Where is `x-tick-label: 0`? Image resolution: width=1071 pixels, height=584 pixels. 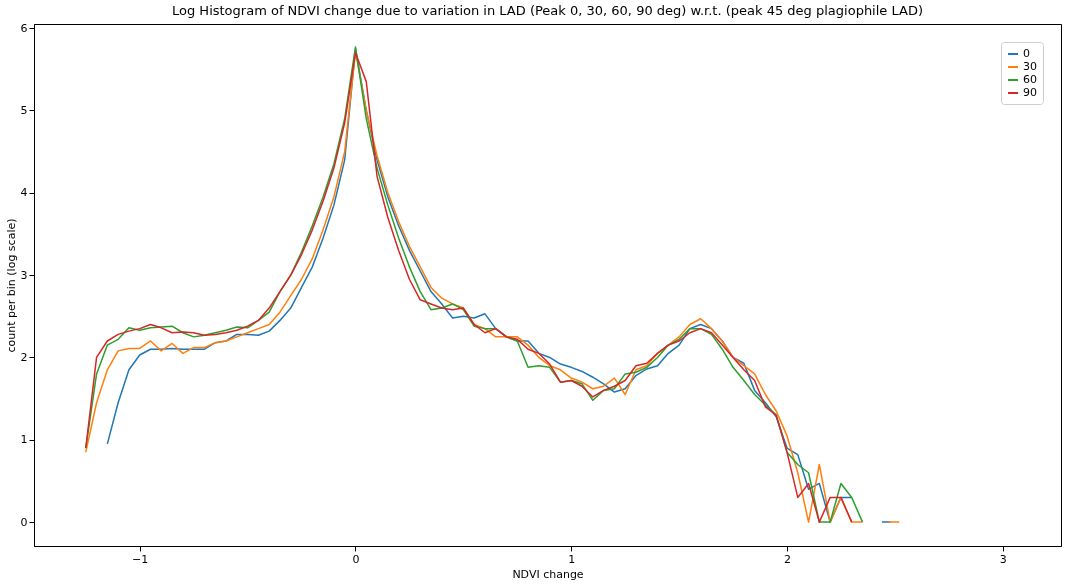
x-tick-label: 0 is located at coordinates (356, 559).